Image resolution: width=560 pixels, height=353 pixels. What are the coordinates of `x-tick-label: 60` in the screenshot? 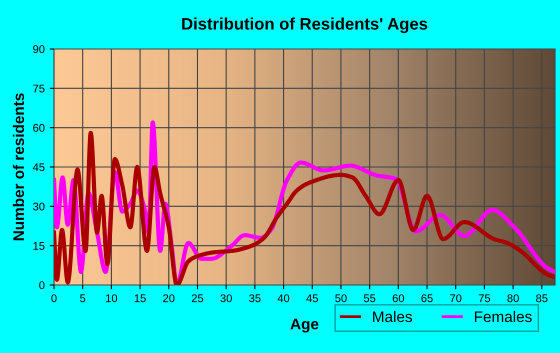 It's located at (398, 298).